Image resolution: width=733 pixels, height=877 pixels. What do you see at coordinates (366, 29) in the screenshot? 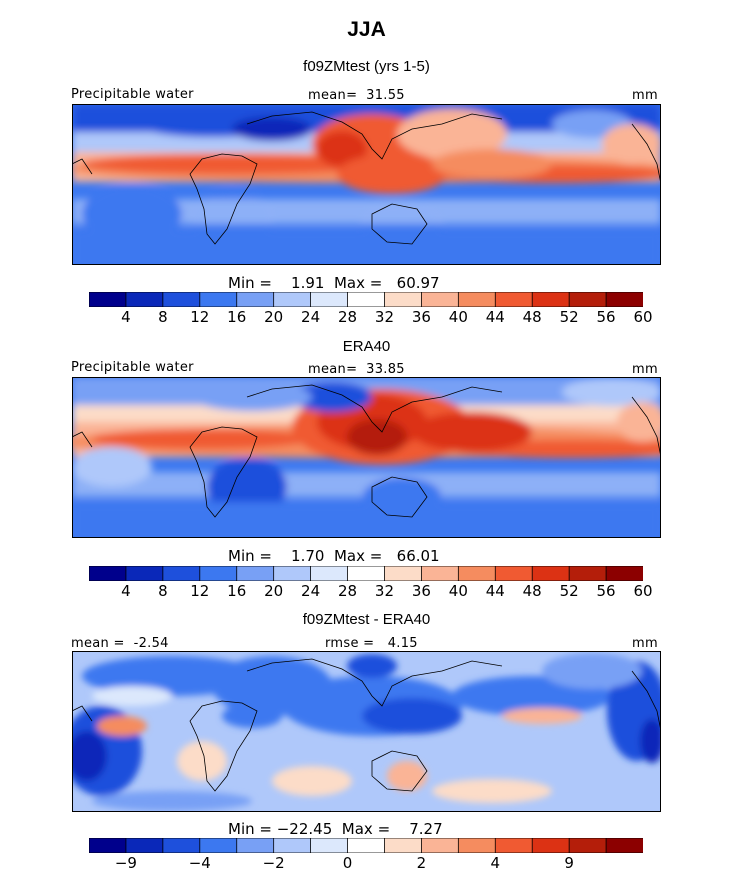
I see `figure-title: JJA` at bounding box center [366, 29].